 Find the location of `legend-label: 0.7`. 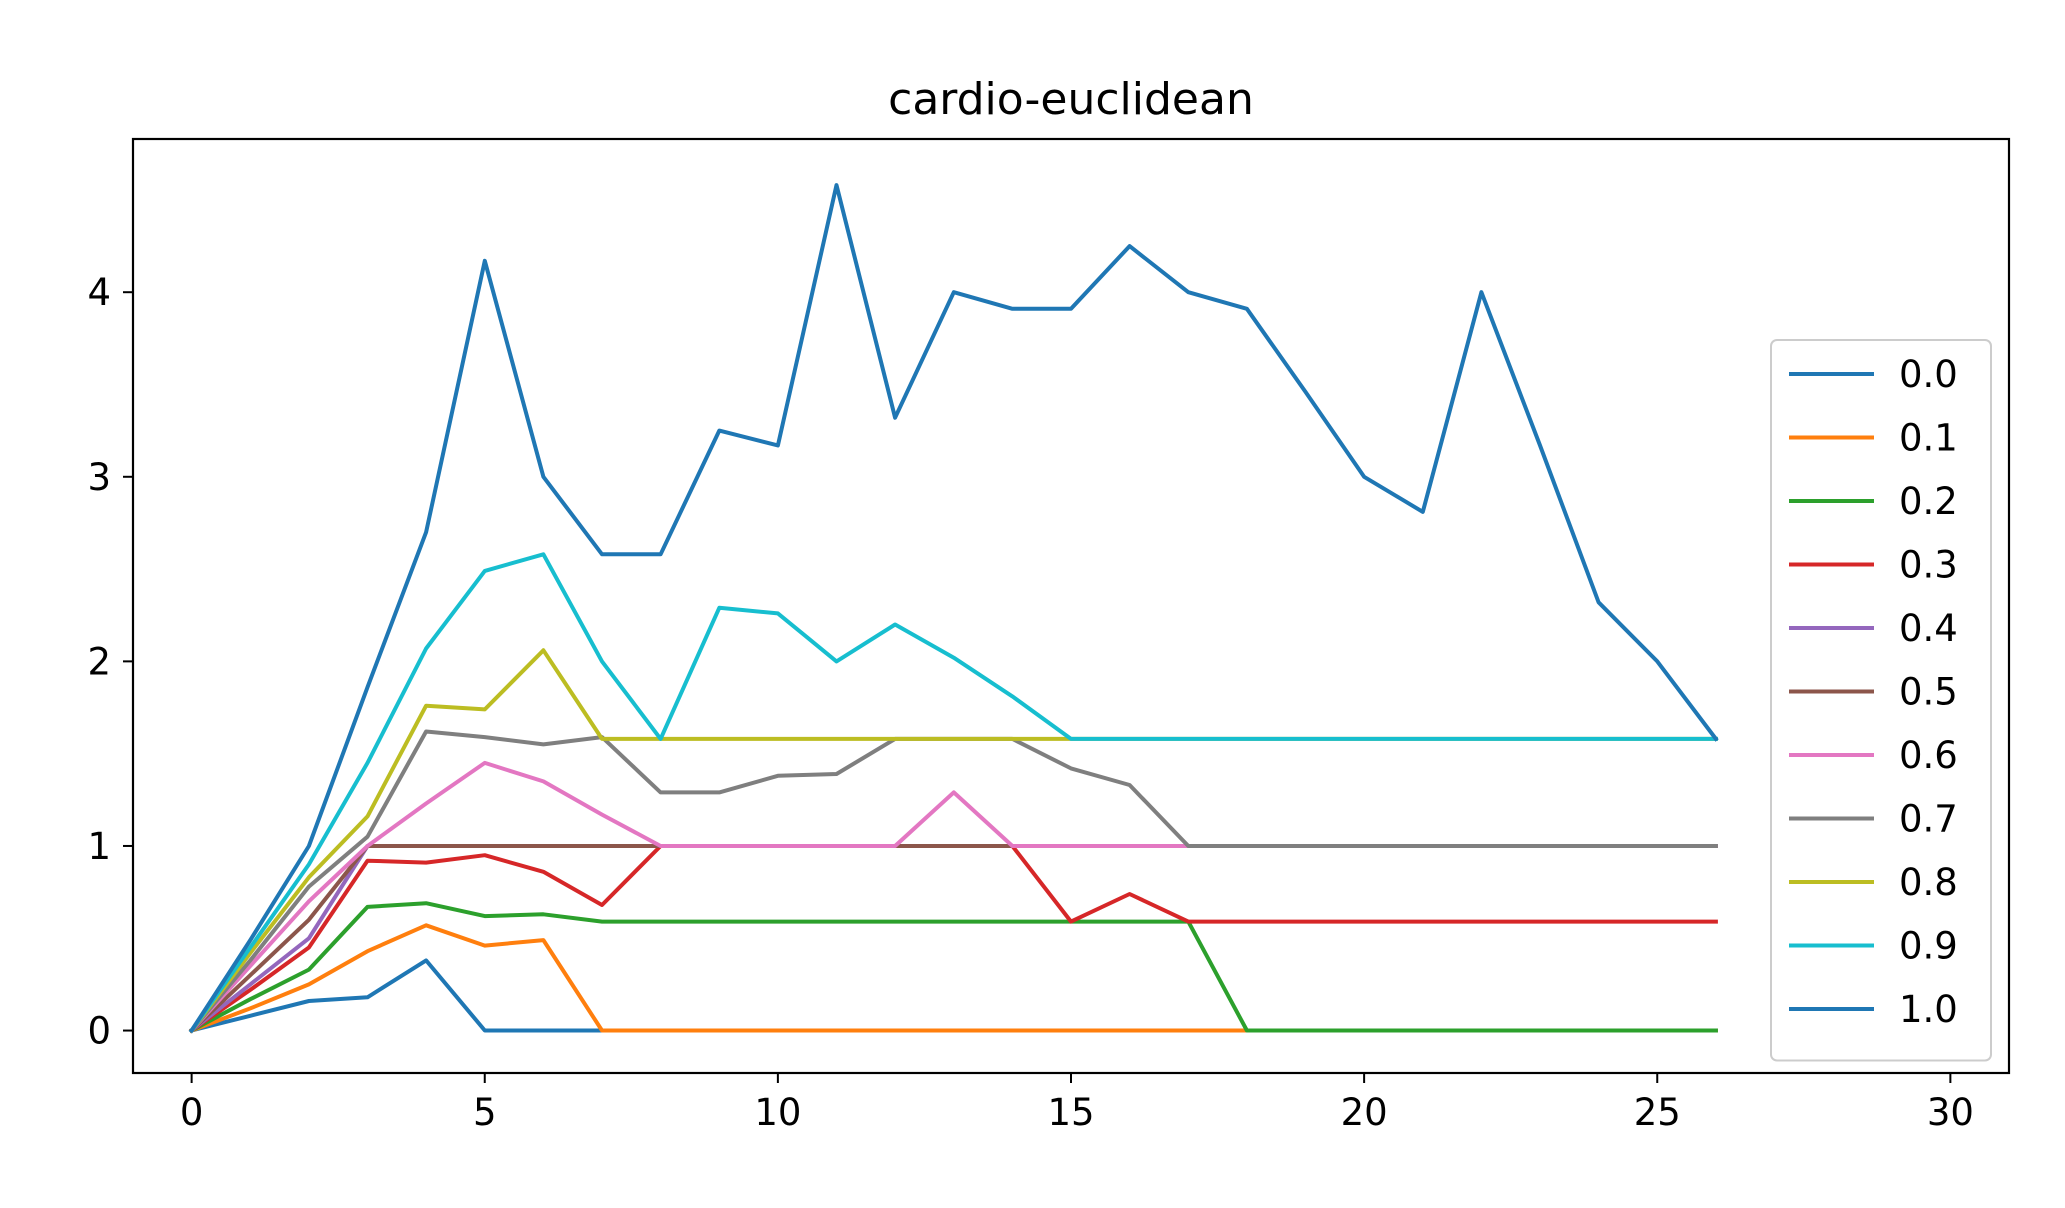

legend-label: 0.7 is located at coordinates (1928, 819).